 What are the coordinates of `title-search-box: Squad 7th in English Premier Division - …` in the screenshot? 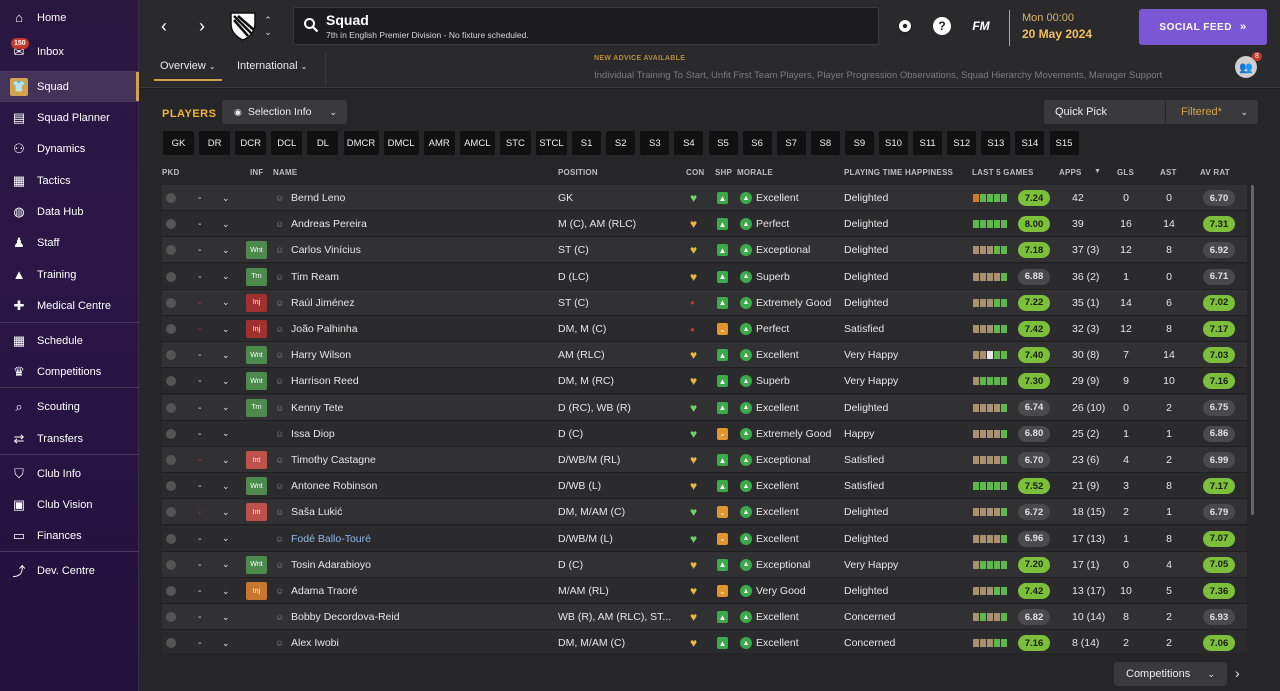 It's located at (586, 26).